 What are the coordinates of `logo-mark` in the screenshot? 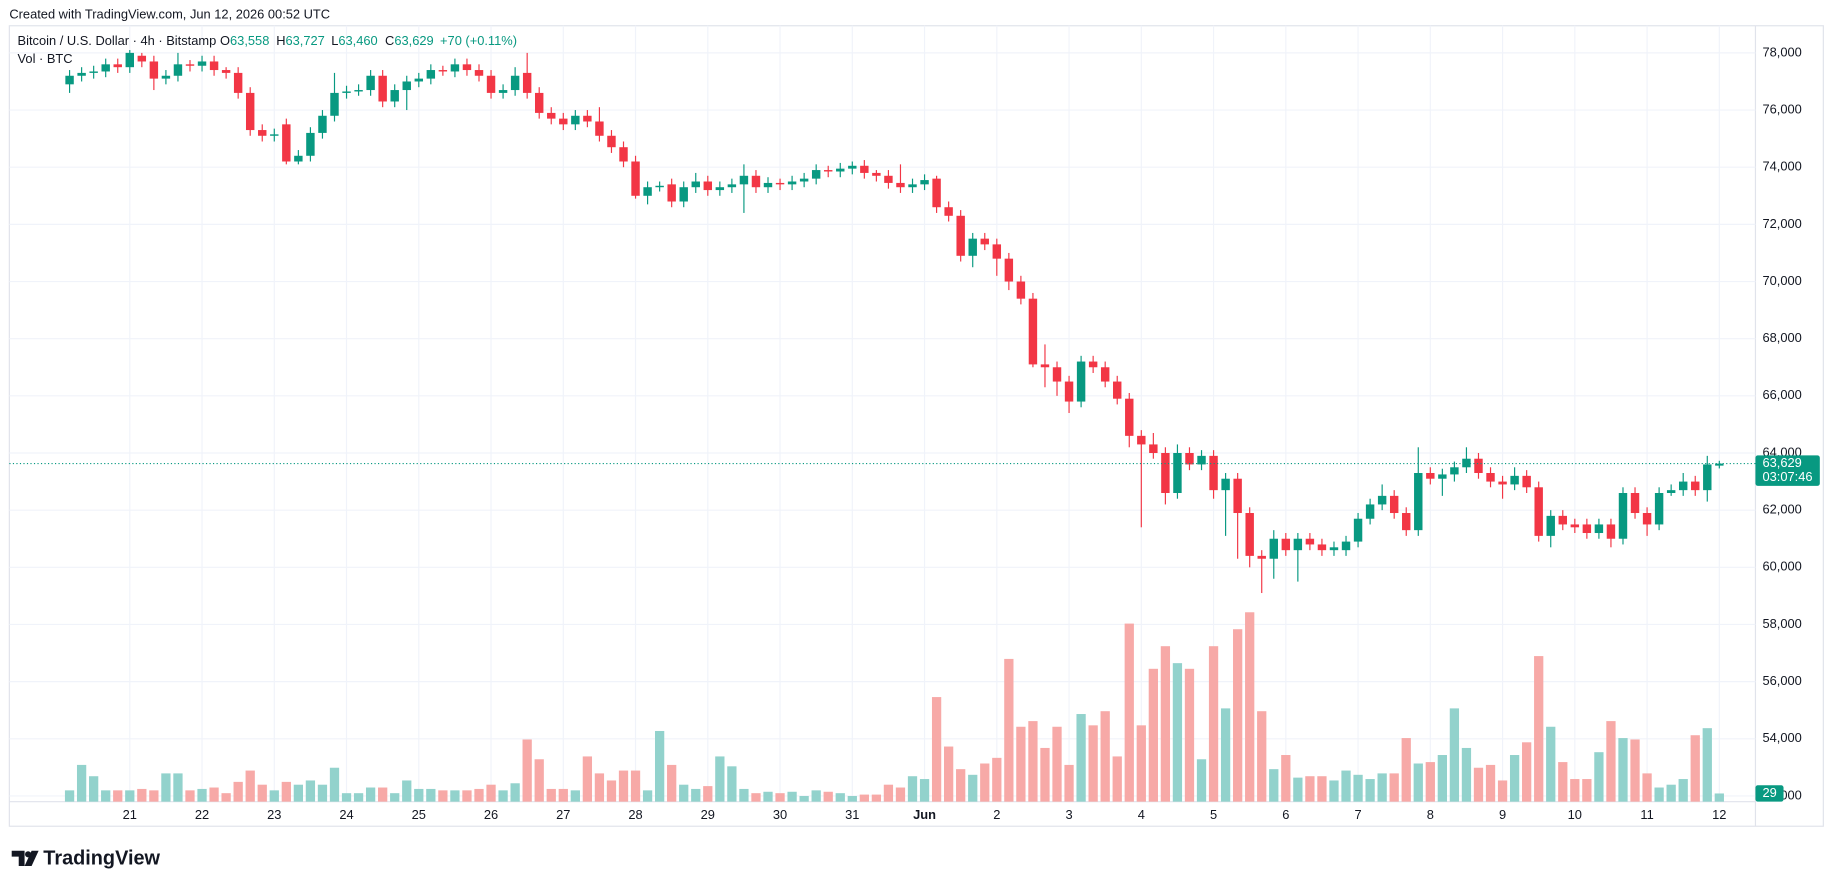 It's located at (25, 858).